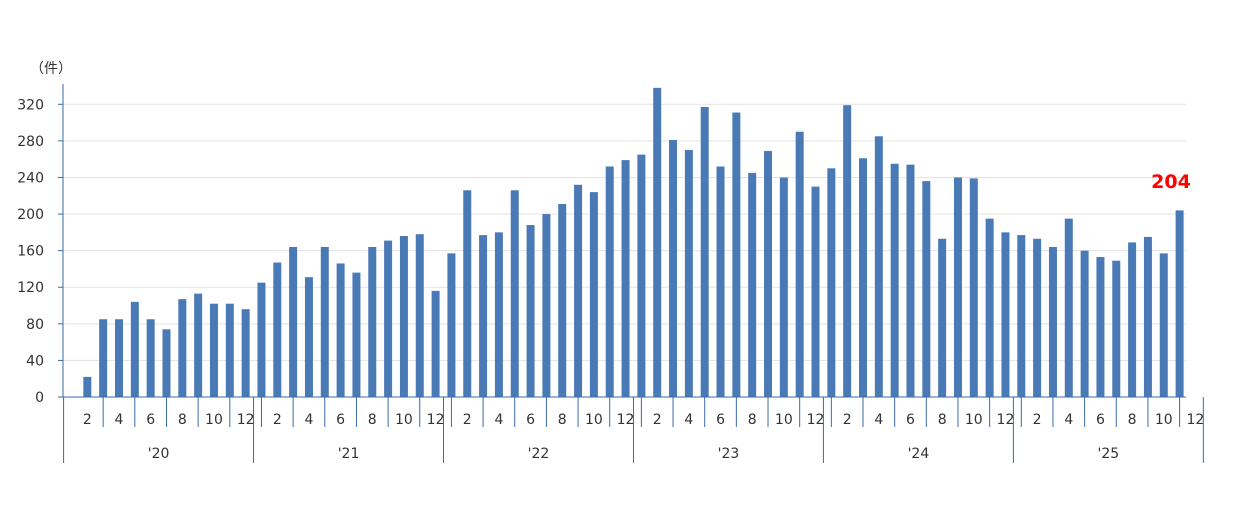 The height and width of the screenshot is (532, 1240). I want to click on y-tick-label: 280, so click(30, 142).